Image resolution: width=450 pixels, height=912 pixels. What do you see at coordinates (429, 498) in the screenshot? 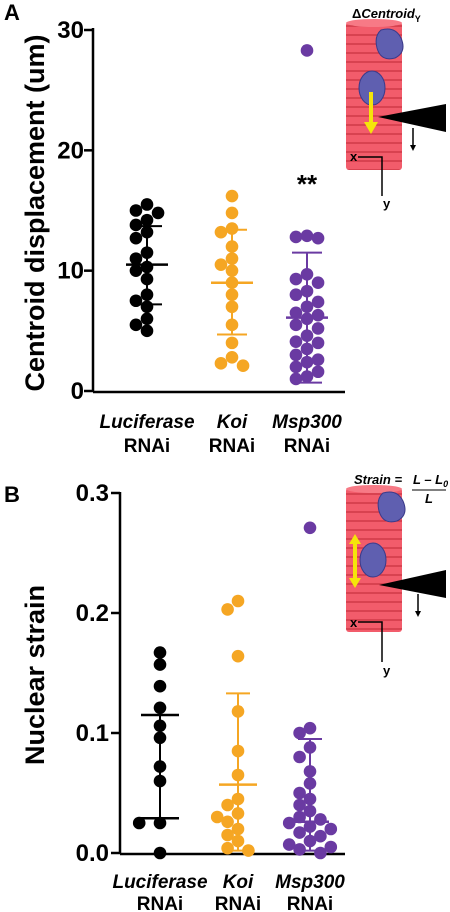
I see `inset-b-formula-denominator: L` at bounding box center [429, 498].